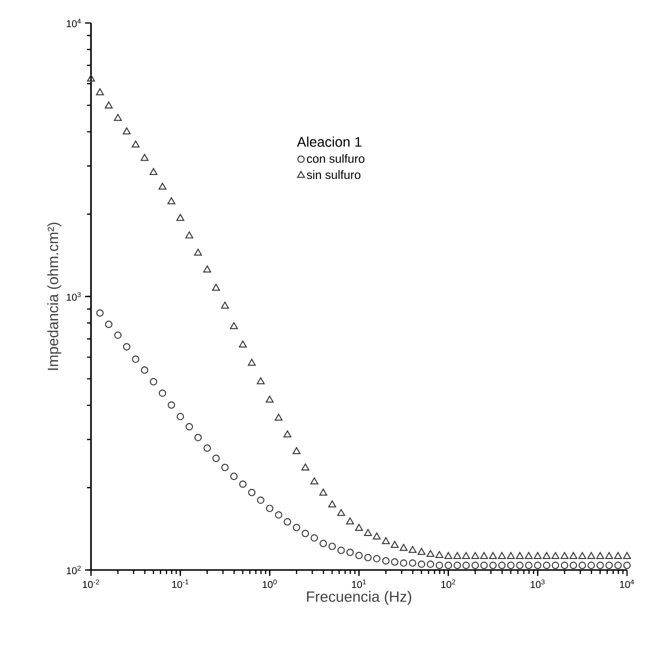 The height and width of the screenshot is (649, 646). I want to click on y-tick-label: 10$^{3}$, so click(73, 296).